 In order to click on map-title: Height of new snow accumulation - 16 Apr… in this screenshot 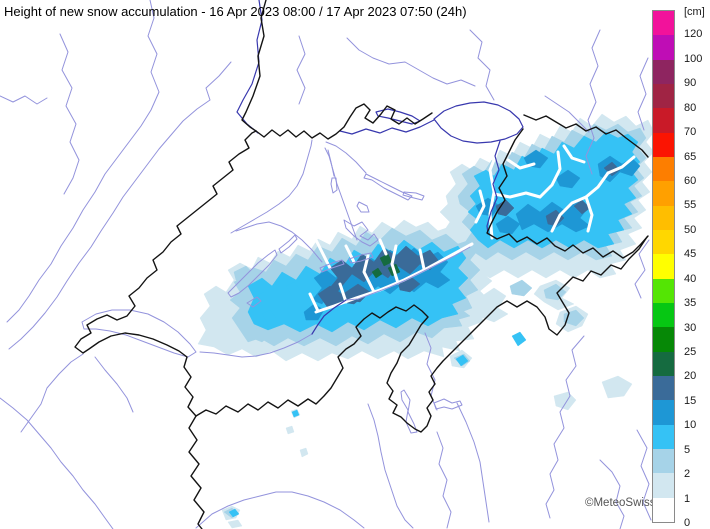, I will do `click(235, 11)`.